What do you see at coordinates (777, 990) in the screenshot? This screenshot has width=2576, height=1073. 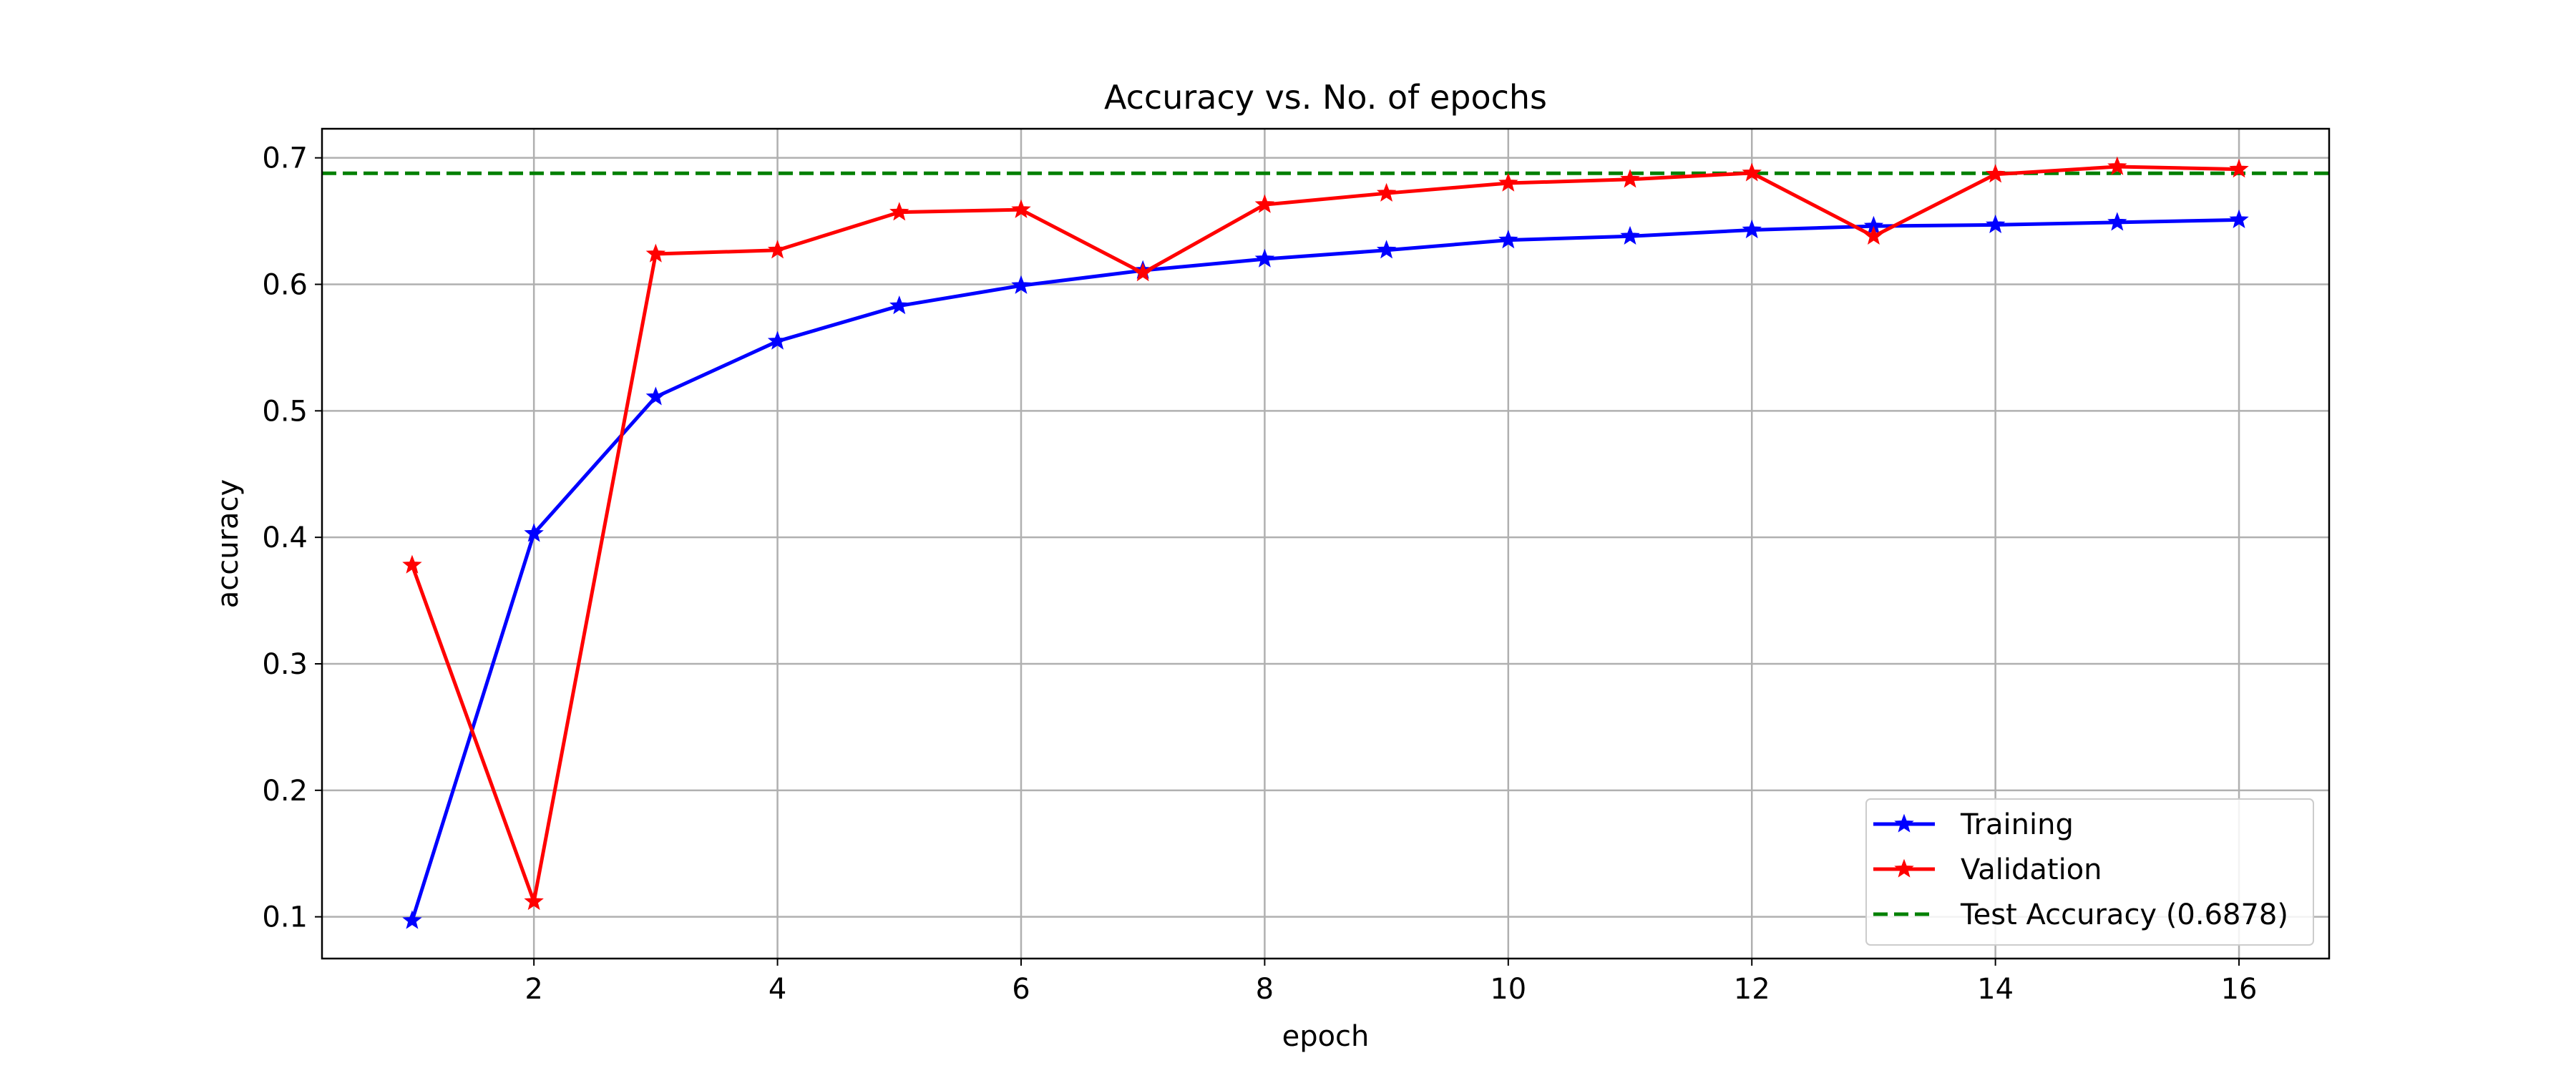 I see `x-tick-label: 4` at bounding box center [777, 990].